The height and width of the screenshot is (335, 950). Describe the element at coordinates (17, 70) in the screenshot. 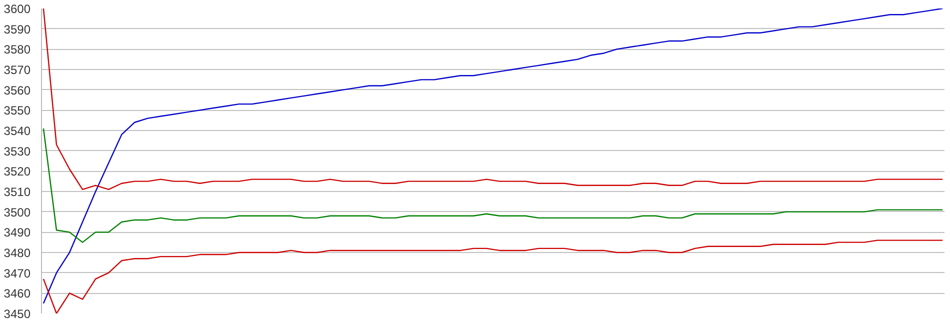

I see `y-tick-label: 3570` at that location.